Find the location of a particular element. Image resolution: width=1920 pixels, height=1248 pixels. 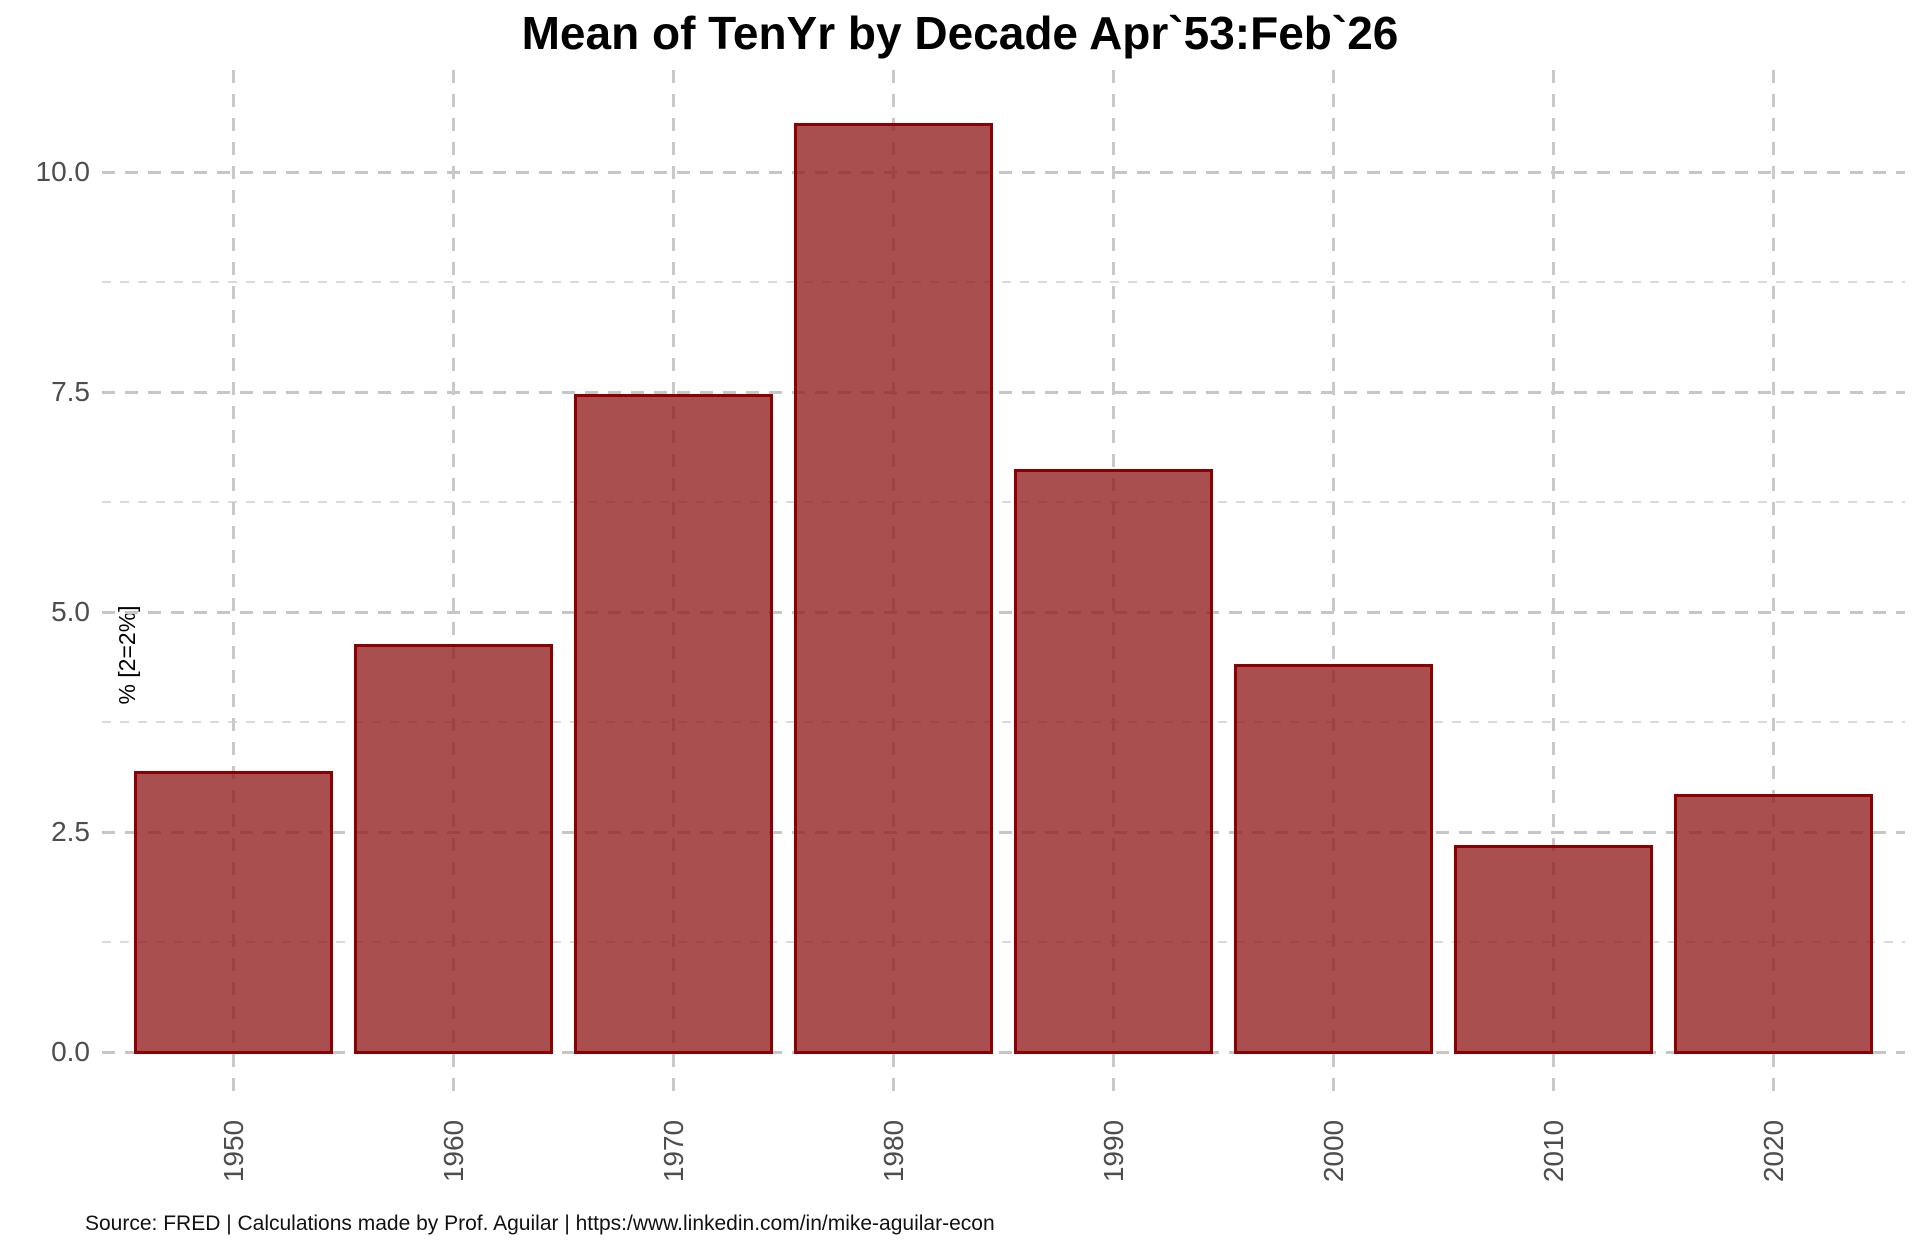

x-tick-label-1990: 1990 is located at coordinates (1113, 1151).